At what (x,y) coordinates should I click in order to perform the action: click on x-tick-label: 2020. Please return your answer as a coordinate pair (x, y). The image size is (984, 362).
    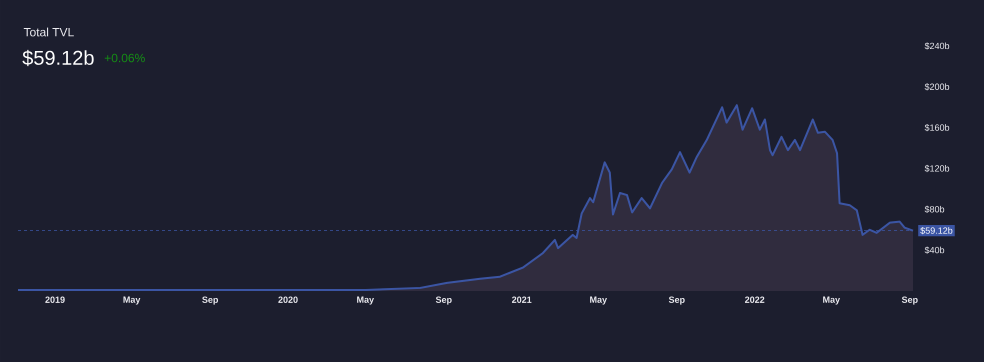
    Looking at the image, I should click on (288, 299).